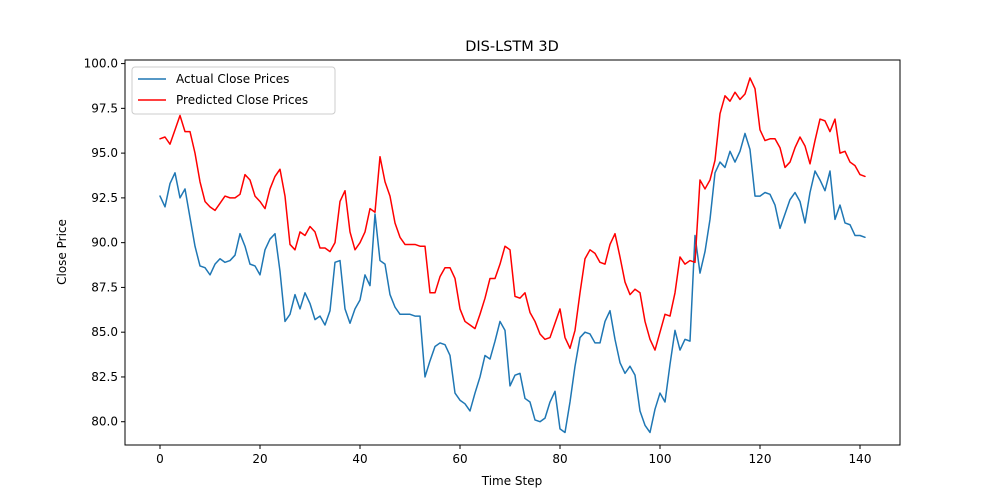  I want to click on y-axis: 80.0 82.5 85.0 87.5 90.0 92.5 95.0 97.5 100.0, so click(104, 243).